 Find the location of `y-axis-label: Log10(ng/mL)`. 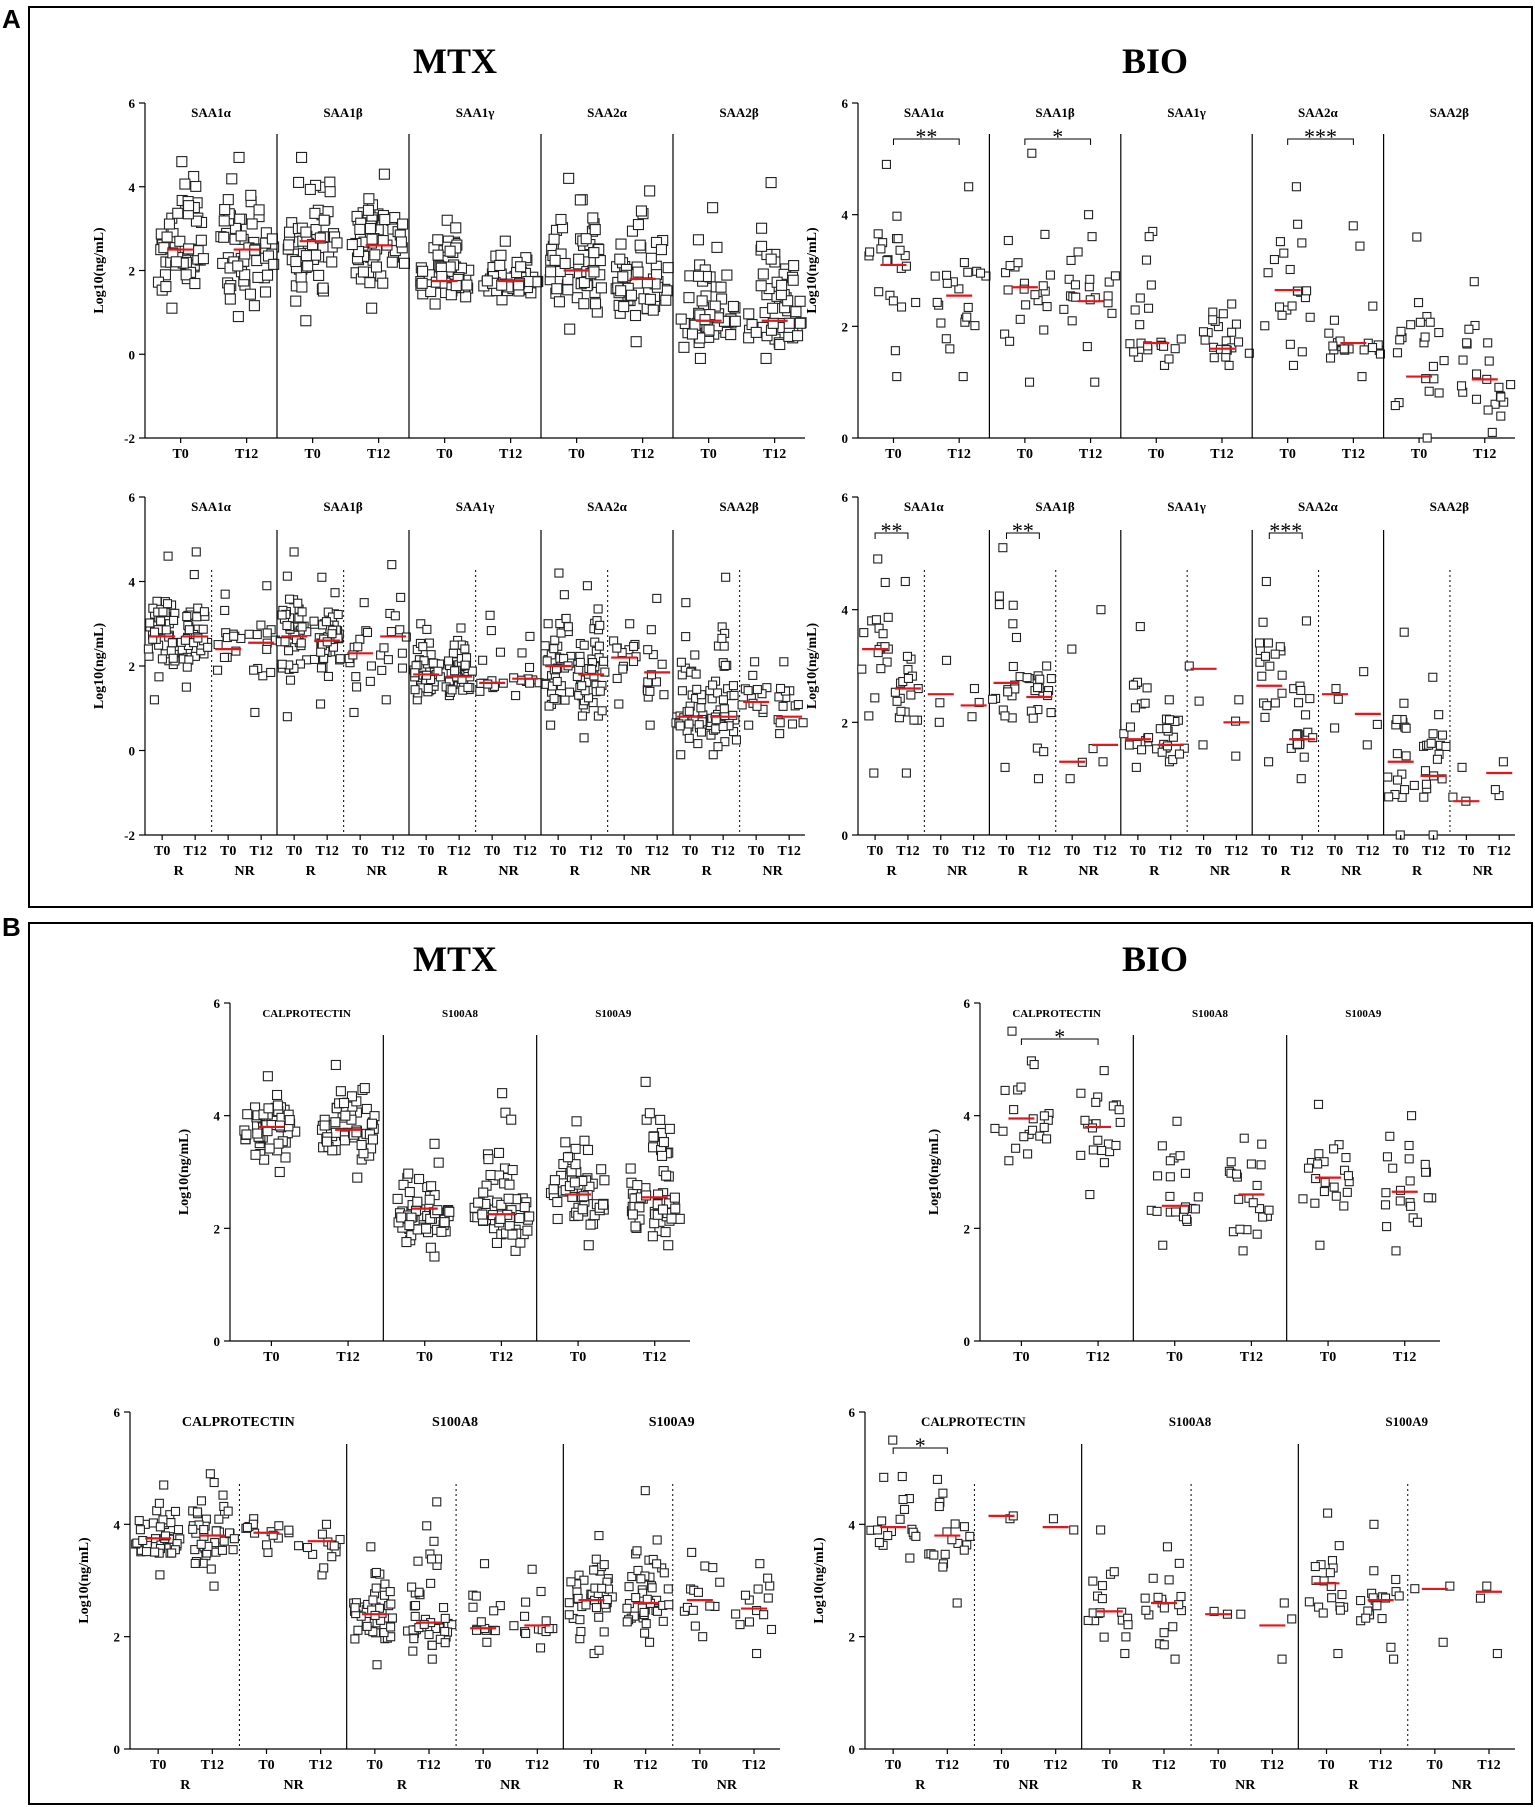

y-axis-label: Log10(ng/mL) is located at coordinates (819, 1580).